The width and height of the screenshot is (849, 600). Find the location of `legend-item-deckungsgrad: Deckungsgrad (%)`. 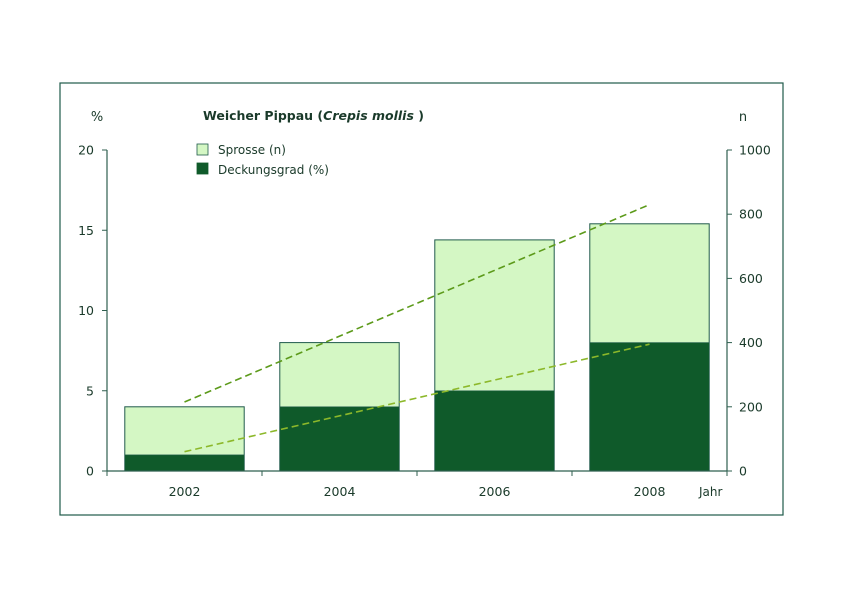

legend-item-deckungsgrad: Deckungsgrad (%) is located at coordinates (262, 169).